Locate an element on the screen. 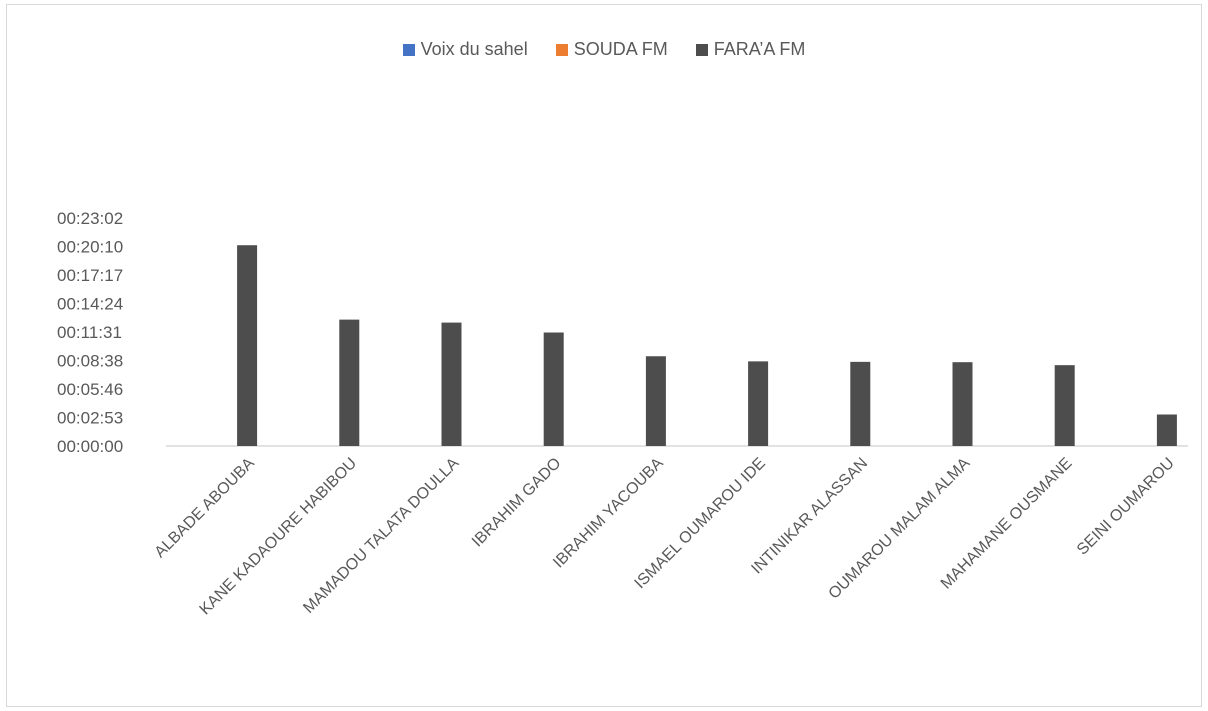 The height and width of the screenshot is (711, 1208). x-category-label: INTINIKAR ALASSAN is located at coordinates (809, 516).